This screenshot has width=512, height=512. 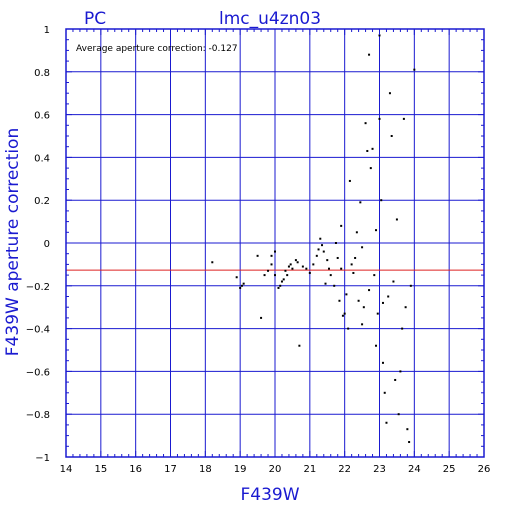 I want to click on x-tick-label: 24, so click(x=414, y=469).